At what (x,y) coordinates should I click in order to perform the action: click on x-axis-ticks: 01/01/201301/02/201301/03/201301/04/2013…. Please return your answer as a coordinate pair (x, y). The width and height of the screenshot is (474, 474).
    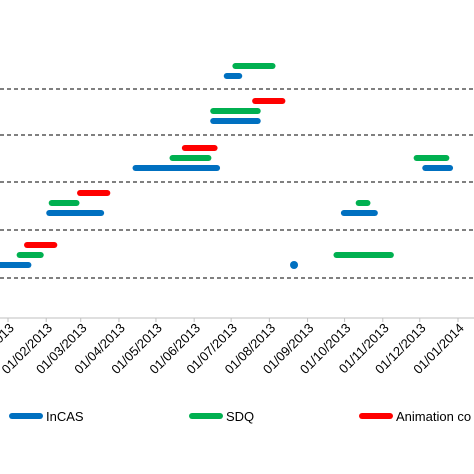
    Looking at the image, I should click on (233, 347).